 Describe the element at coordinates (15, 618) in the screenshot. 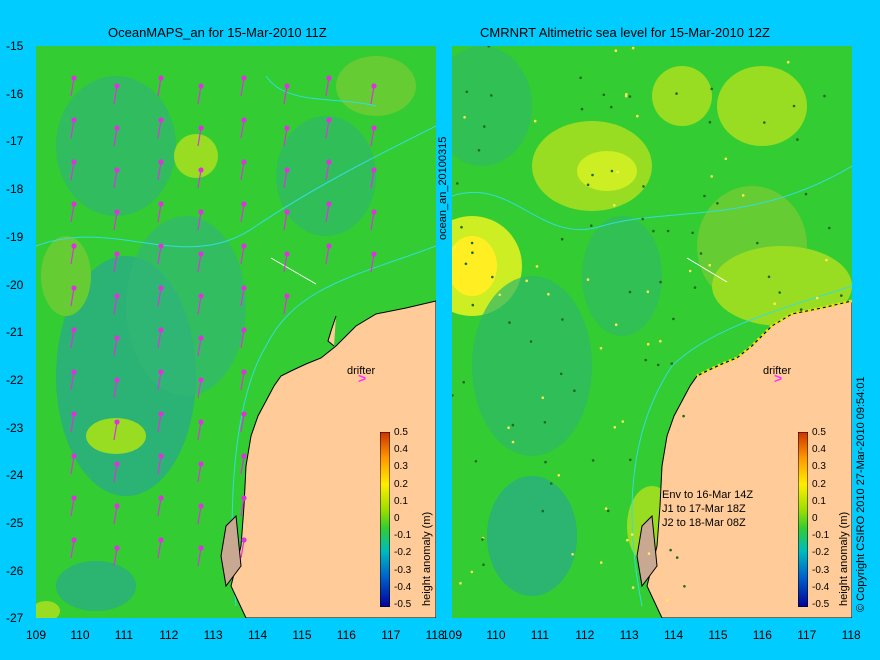

I see `y-tick-label: -27` at that location.